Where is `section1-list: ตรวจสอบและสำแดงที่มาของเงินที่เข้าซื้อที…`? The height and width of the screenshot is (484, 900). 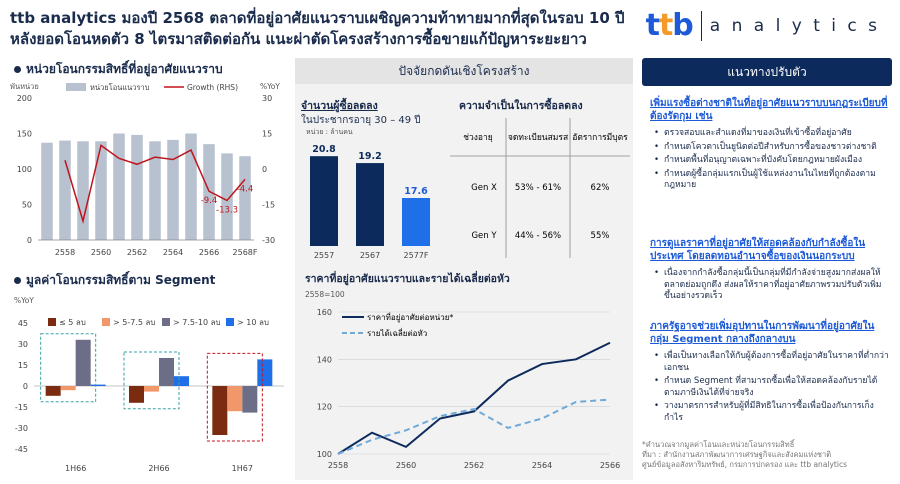
section1-list: ตรวจสอบและสำแดงที่มาของเงินที่เข้าซื้อที… is located at coordinates (770, 161).